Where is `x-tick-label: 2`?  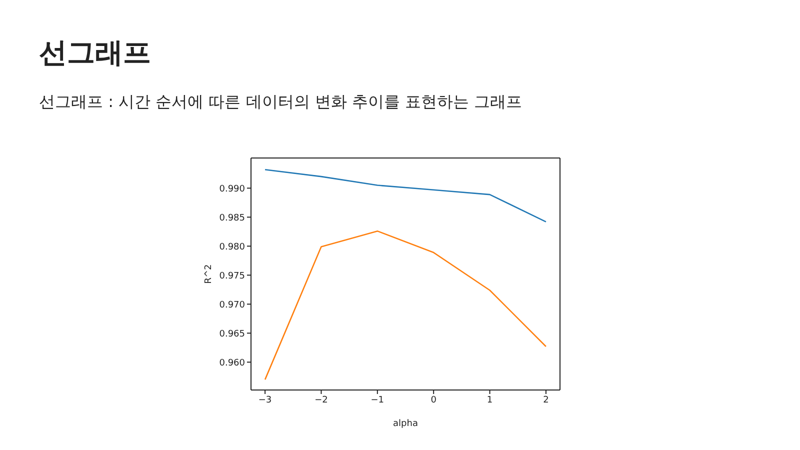
x-tick-label: 2 is located at coordinates (546, 400).